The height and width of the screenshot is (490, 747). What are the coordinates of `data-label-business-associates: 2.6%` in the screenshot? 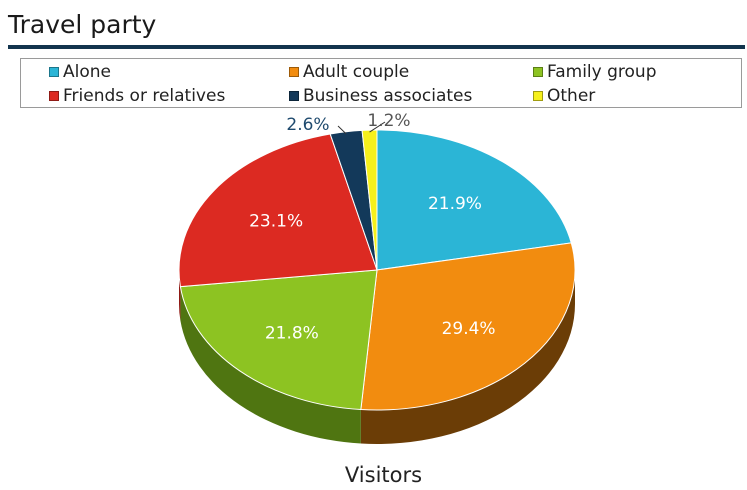 It's located at (307, 125).